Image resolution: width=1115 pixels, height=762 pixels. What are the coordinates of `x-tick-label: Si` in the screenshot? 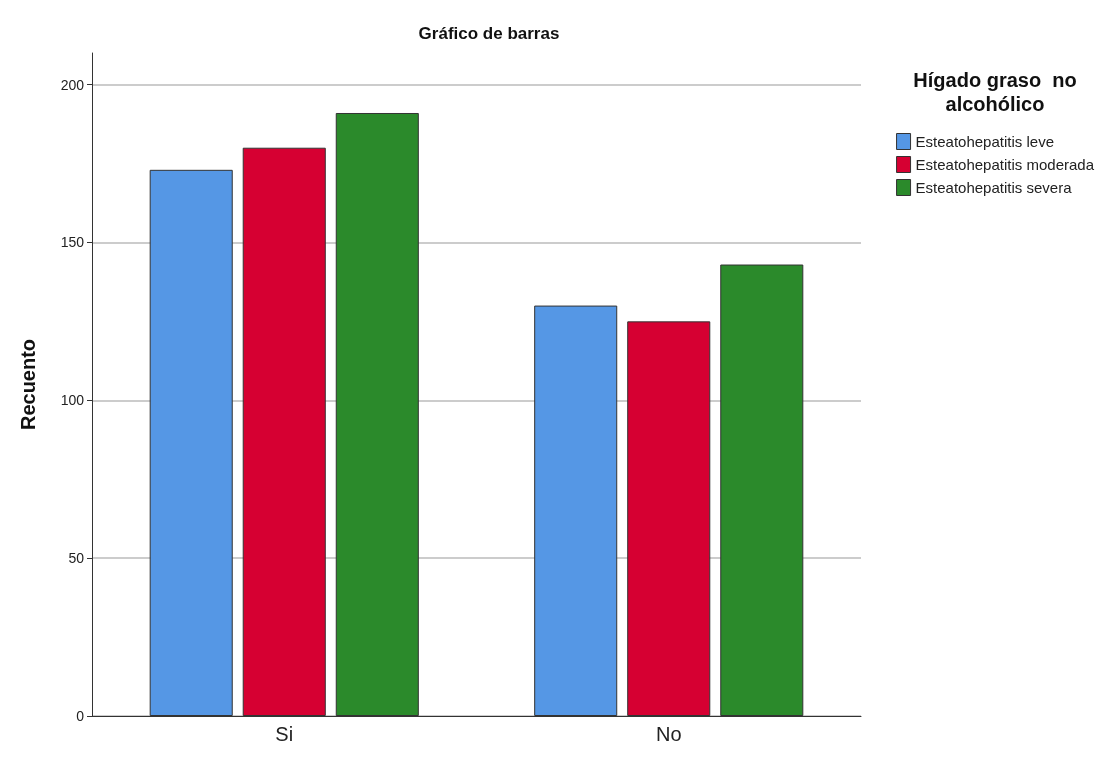 It's located at (284, 734).